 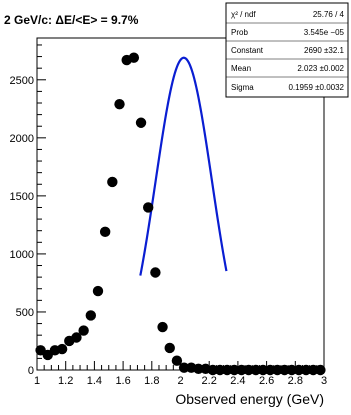 What do you see at coordinates (247, 50) in the screenshot?
I see `stats-label-constant: Constant` at bounding box center [247, 50].